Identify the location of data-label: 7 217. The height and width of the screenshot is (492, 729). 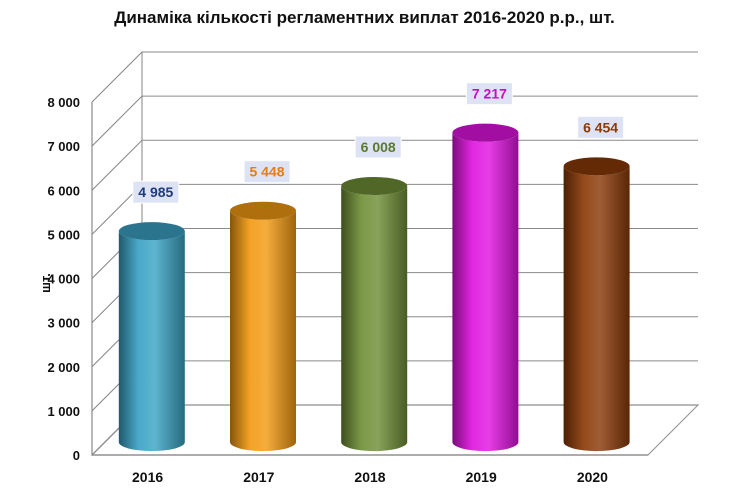
(489, 94).